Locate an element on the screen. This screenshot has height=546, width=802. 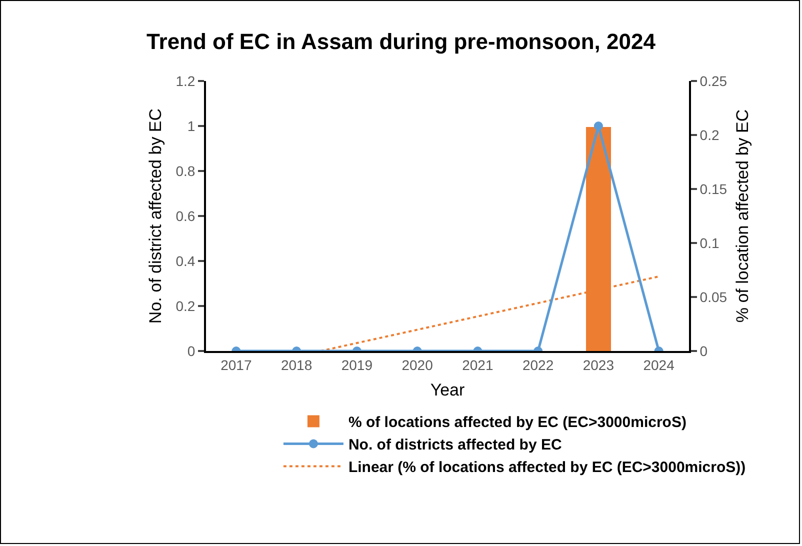
y-tick-label: 0.8 is located at coordinates (186, 170).